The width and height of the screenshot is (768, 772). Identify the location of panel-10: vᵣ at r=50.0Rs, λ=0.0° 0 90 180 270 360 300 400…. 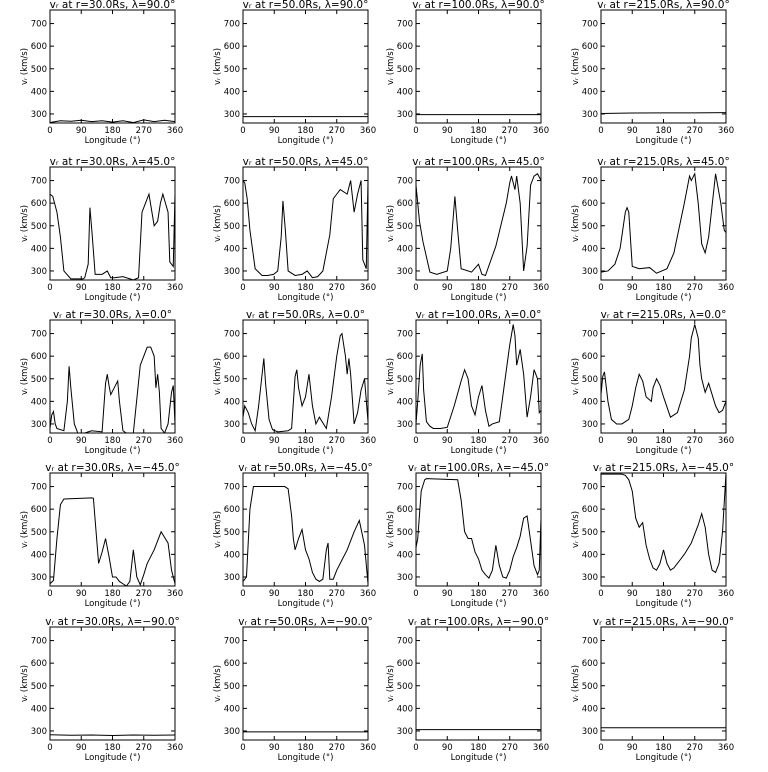
(294, 382).